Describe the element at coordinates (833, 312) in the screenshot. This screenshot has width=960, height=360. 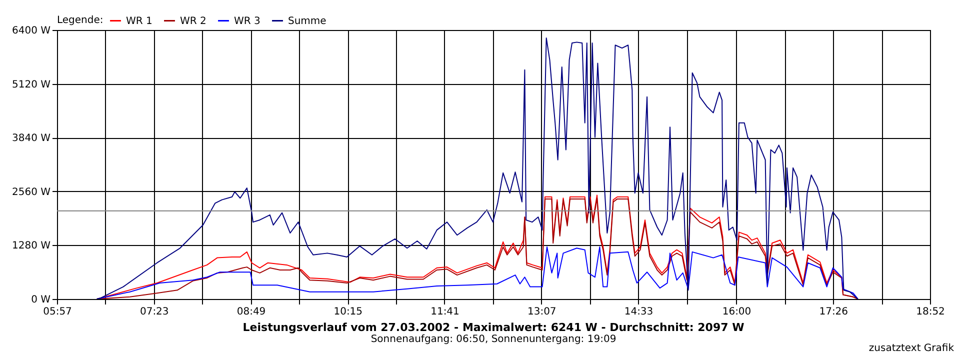
I see `x-tick-label: 17:26` at that location.